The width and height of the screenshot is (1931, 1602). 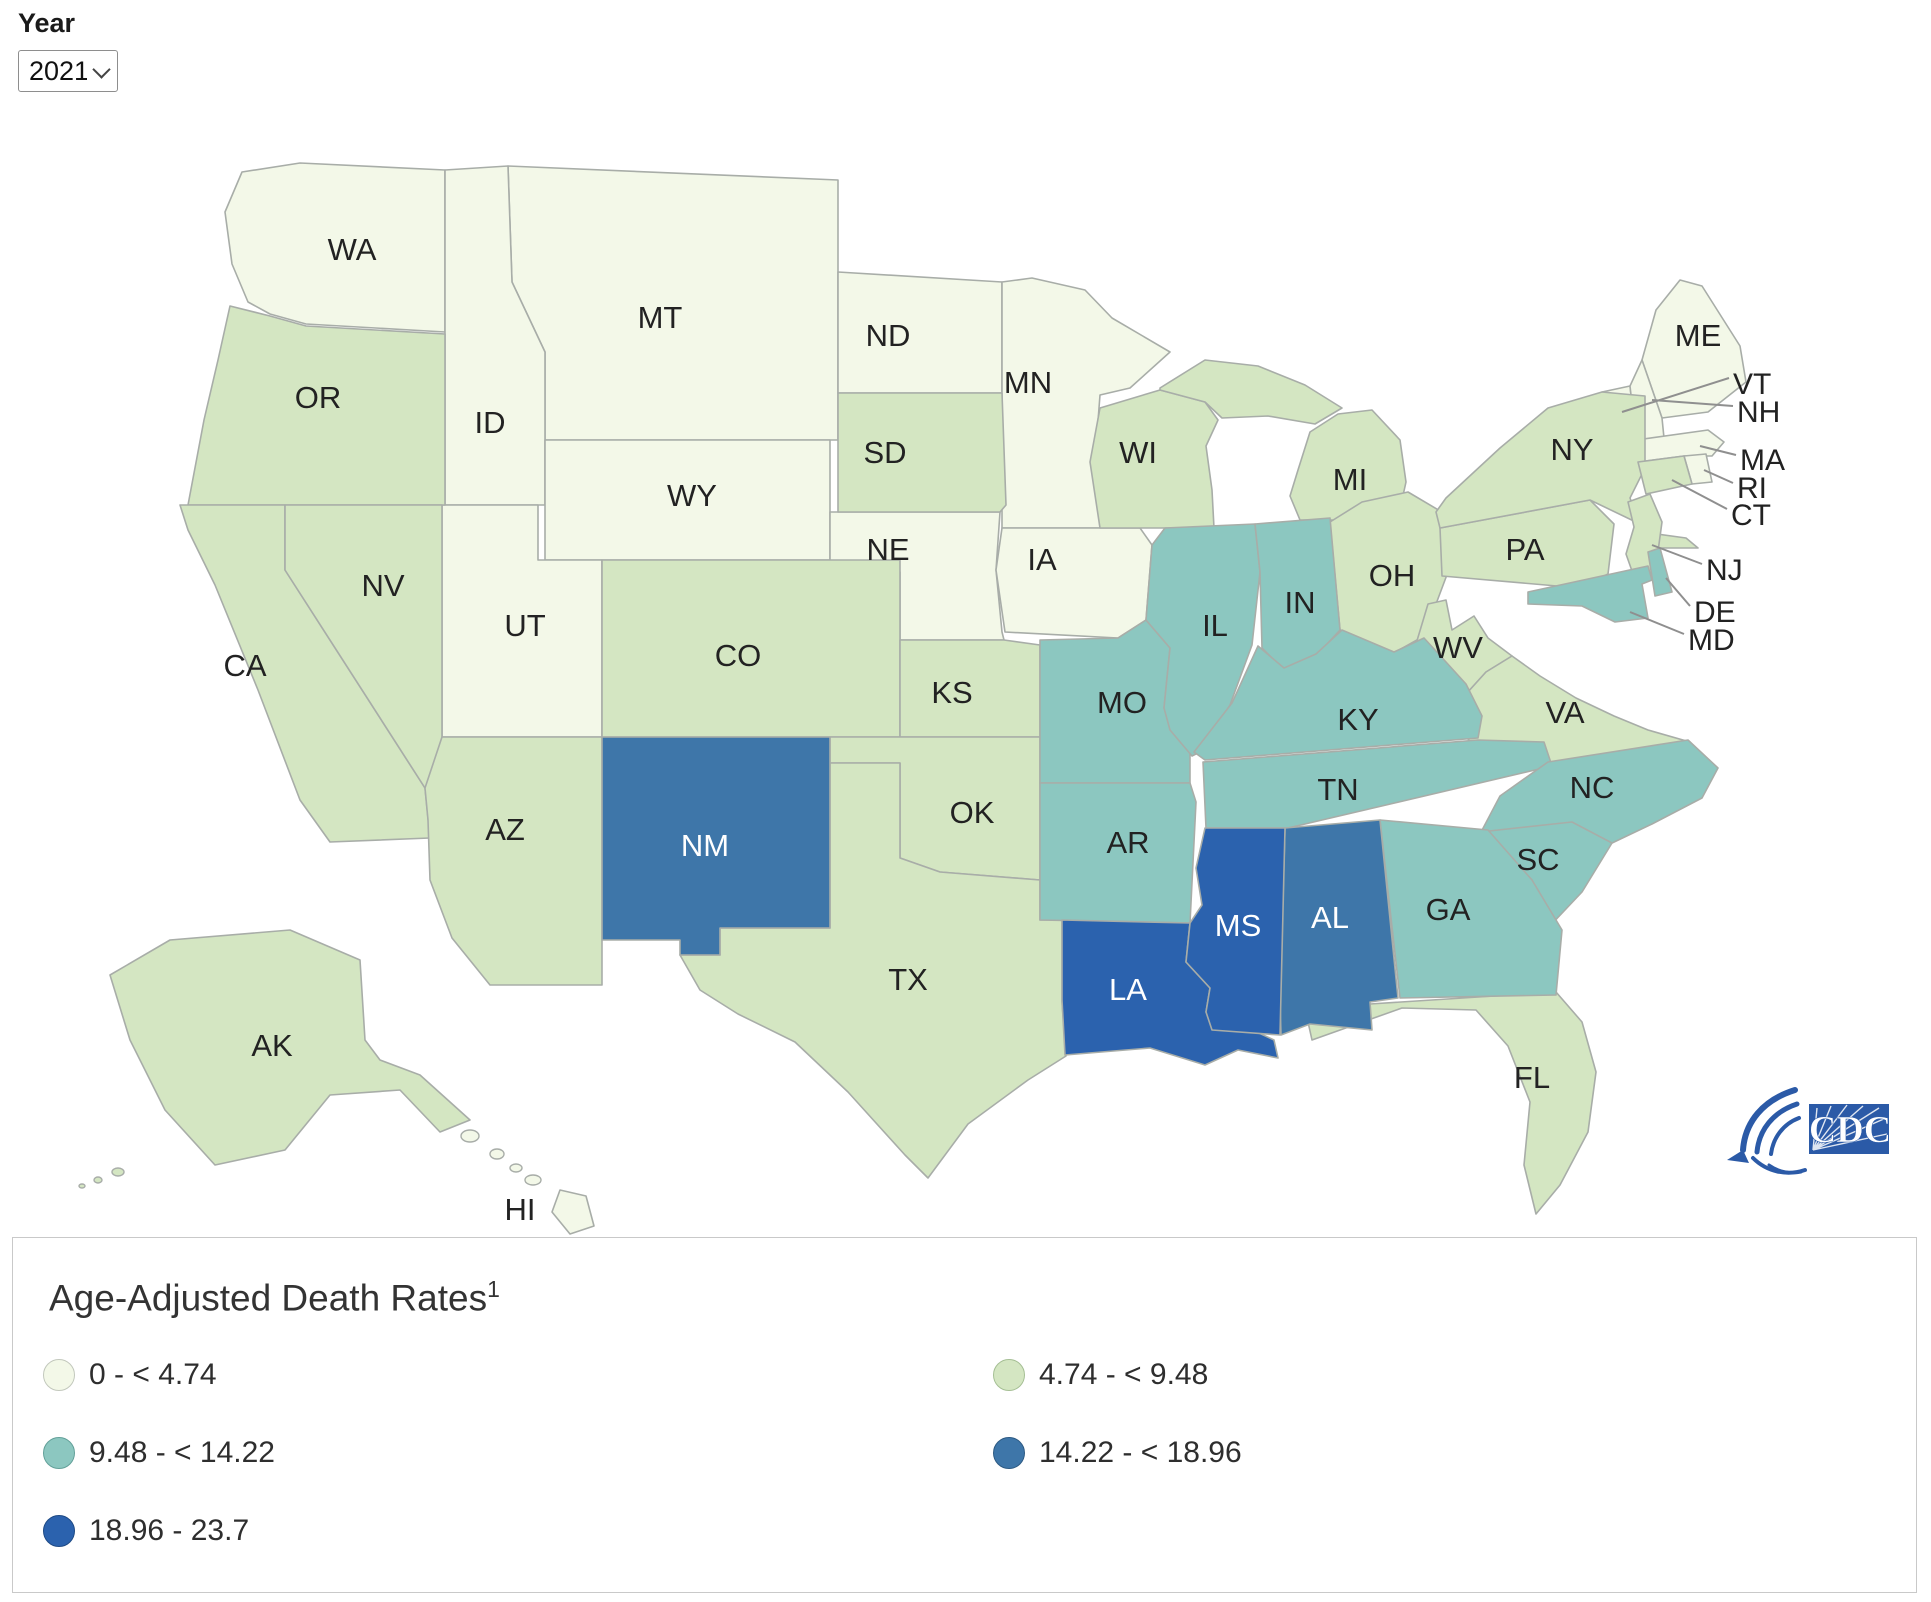 What do you see at coordinates (318, 397) in the screenshot?
I see `state-label-OR: OR` at bounding box center [318, 397].